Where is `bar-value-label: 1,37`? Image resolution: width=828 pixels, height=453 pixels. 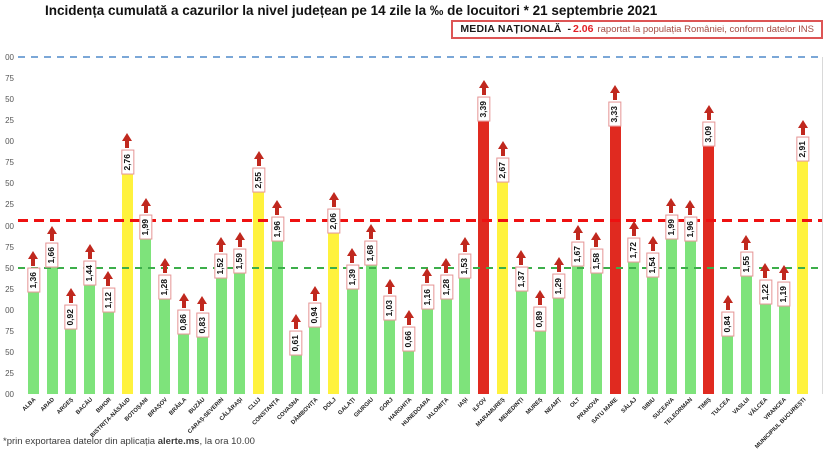
bar-value-label: 1,37 is located at coordinates (521, 279).